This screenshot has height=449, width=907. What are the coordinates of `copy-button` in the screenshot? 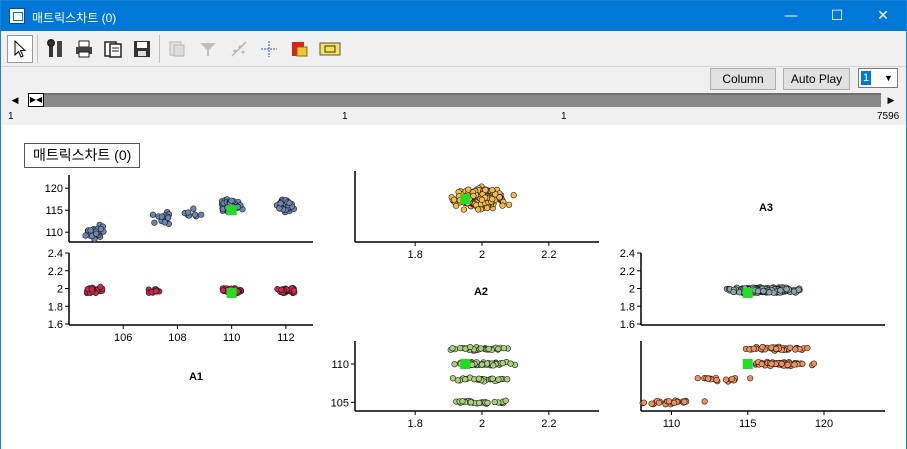 It's located at (113, 49).